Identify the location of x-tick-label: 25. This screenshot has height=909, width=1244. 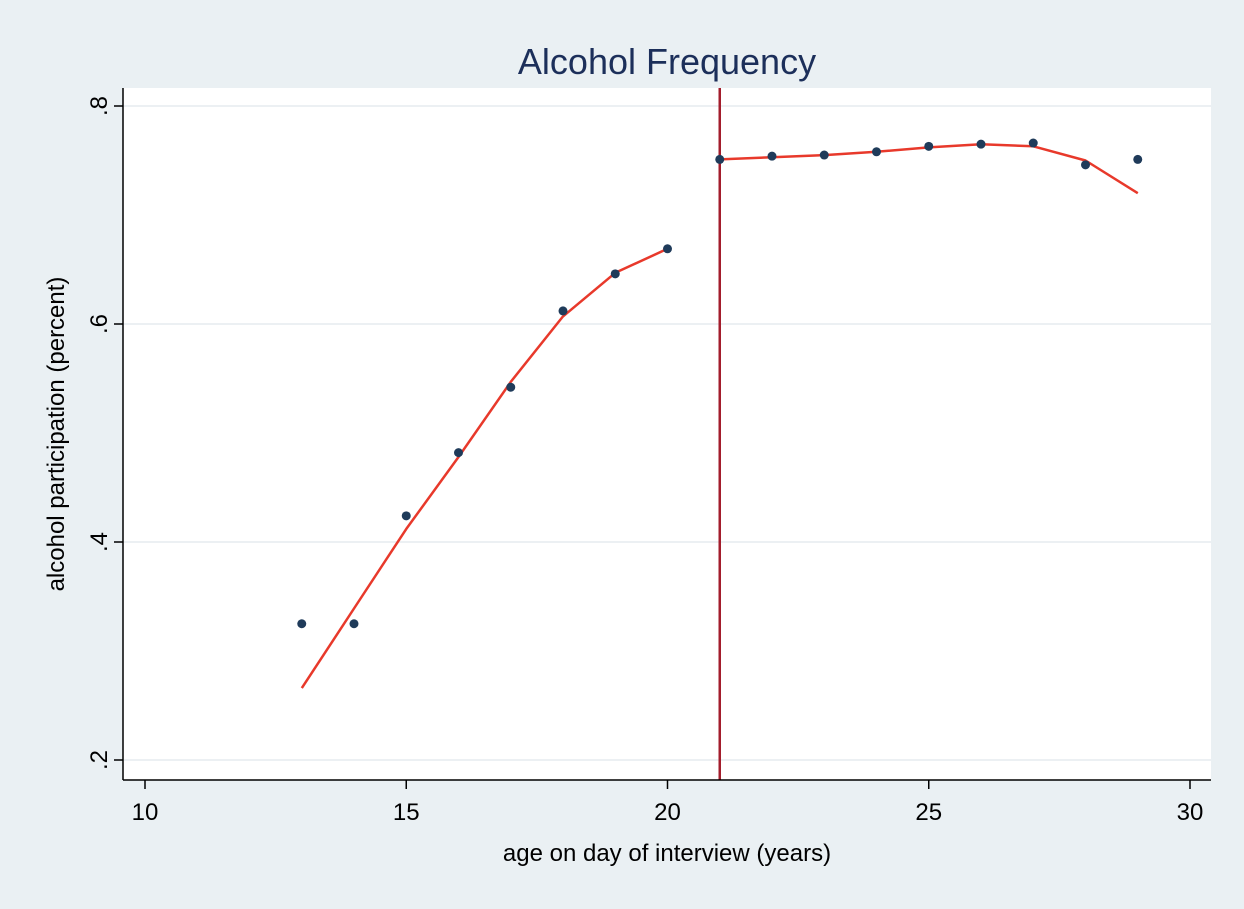
(928, 812).